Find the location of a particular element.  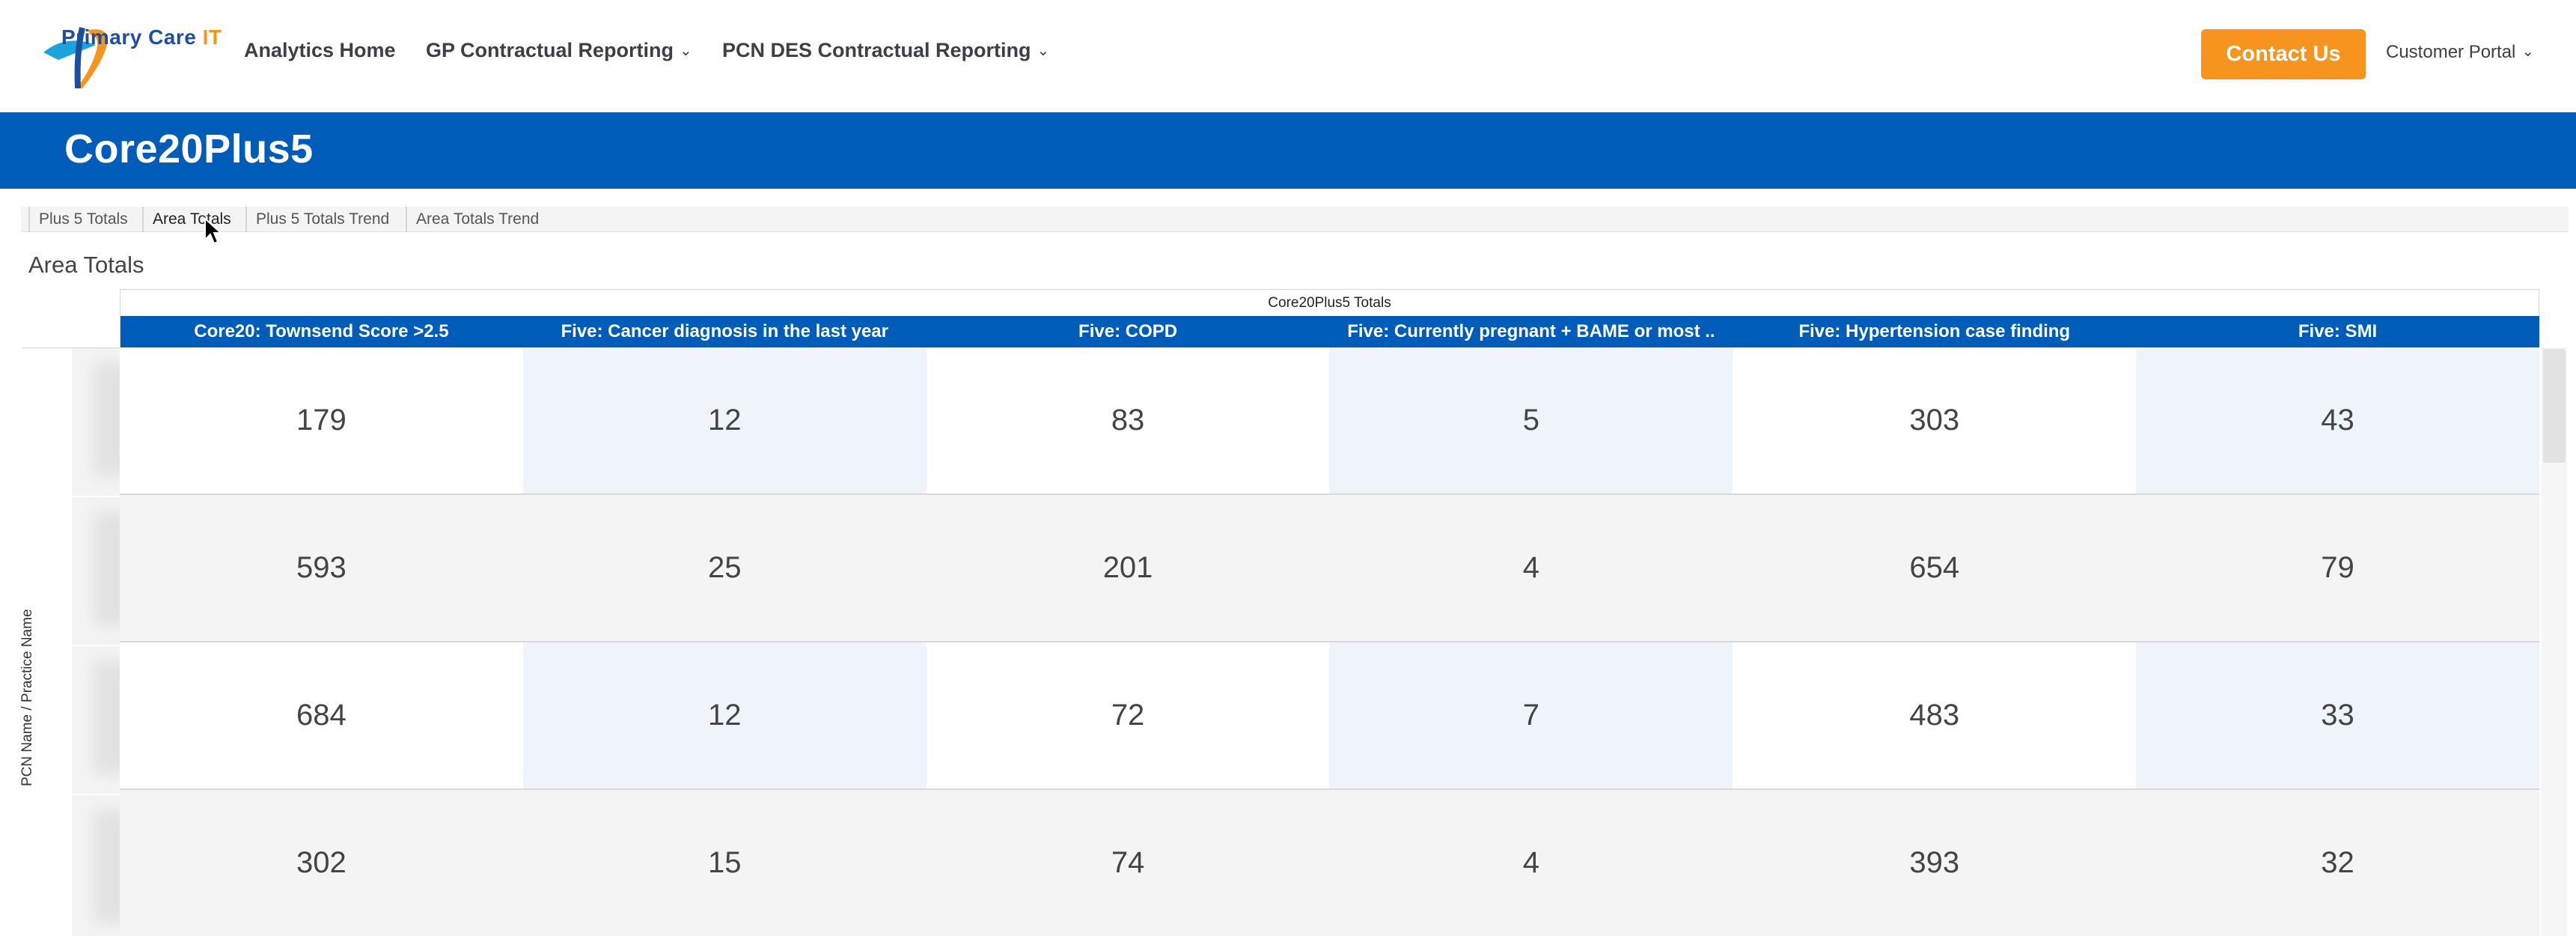

customer-portal-menu: Customer Portal ⌄ is located at coordinates (2460, 52).